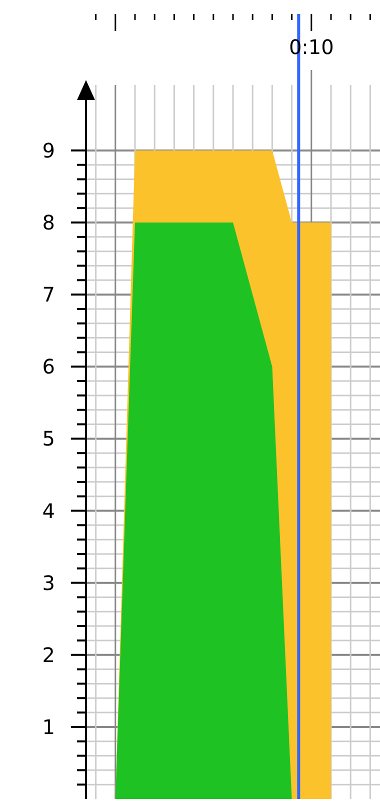  What do you see at coordinates (48, 582) in the screenshot?
I see `y-tick-label: 3` at bounding box center [48, 582].